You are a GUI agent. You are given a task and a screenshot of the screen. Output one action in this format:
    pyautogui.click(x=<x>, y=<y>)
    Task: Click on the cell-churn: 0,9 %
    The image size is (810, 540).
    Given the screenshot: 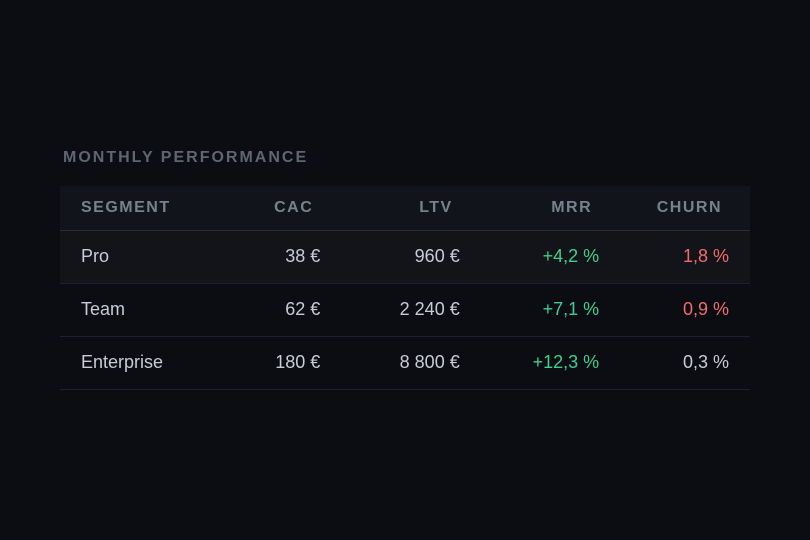 What is the action you would take?
    pyautogui.click(x=674, y=310)
    